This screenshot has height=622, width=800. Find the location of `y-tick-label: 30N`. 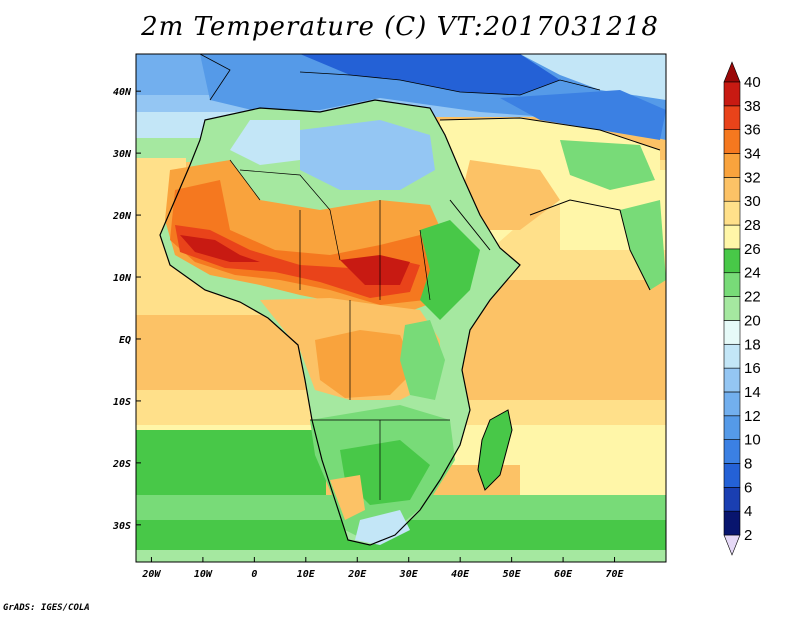

y-tick-label: 30N is located at coordinates (122, 154).